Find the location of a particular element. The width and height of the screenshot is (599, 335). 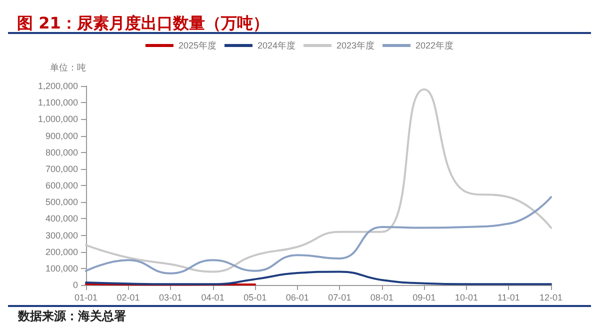

x-tick-label: 10-01 is located at coordinates (466, 297).